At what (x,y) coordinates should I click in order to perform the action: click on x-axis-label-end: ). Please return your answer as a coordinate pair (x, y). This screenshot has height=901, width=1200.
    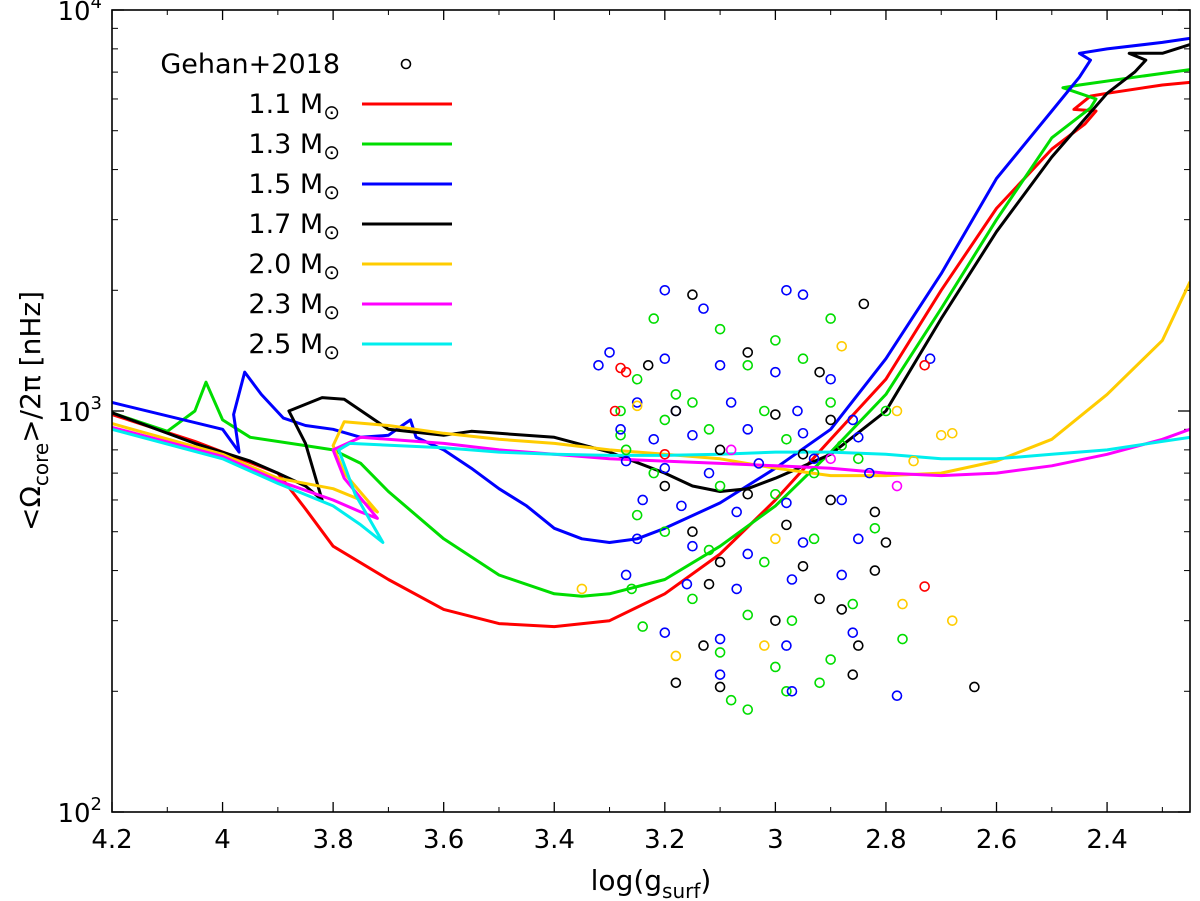
    Looking at the image, I should click on (705, 880).